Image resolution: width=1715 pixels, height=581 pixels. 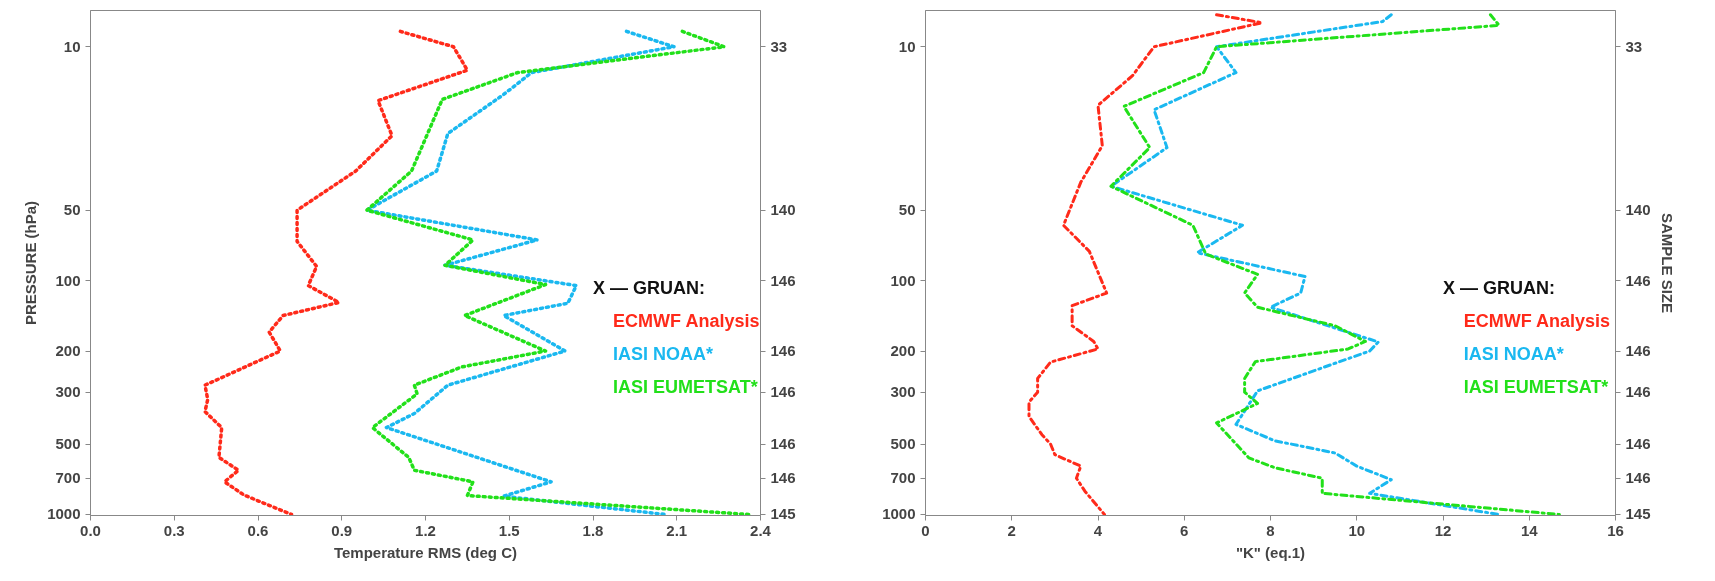 I want to click on x-tick-label: 0.3, so click(x=174, y=530).